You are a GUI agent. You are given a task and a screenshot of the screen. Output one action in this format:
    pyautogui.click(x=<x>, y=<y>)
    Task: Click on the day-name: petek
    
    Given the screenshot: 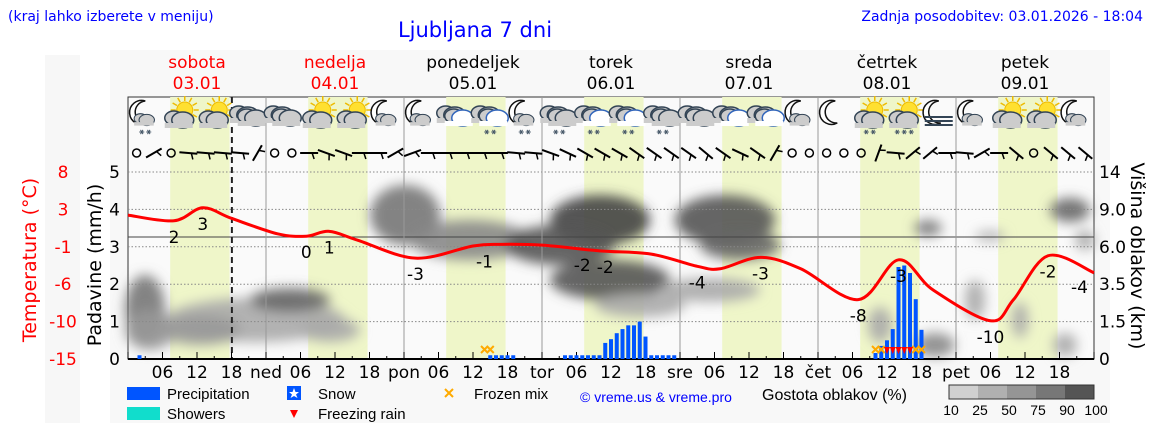 What is the action you would take?
    pyautogui.click(x=1025, y=63)
    